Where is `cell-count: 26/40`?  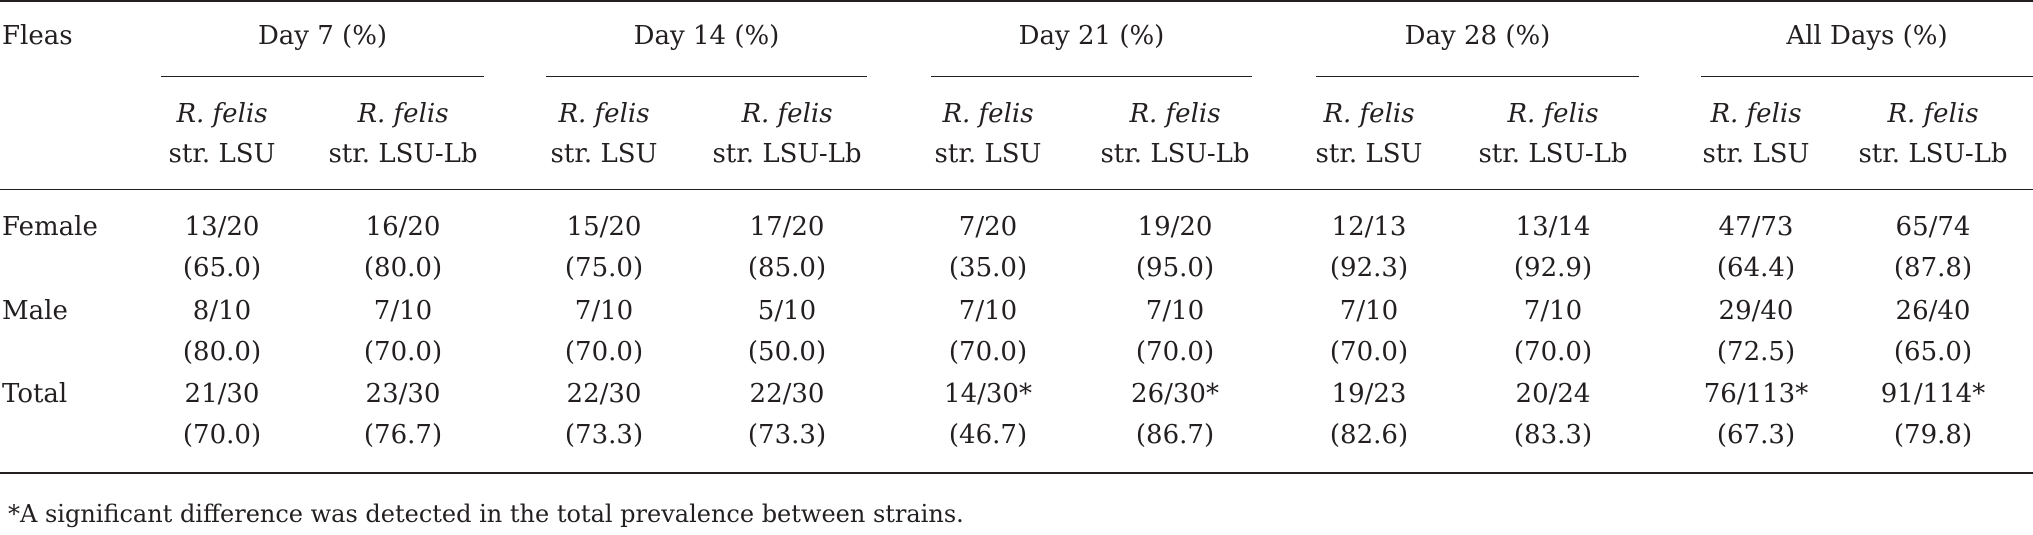 cell-count: 26/40 is located at coordinates (1933, 311).